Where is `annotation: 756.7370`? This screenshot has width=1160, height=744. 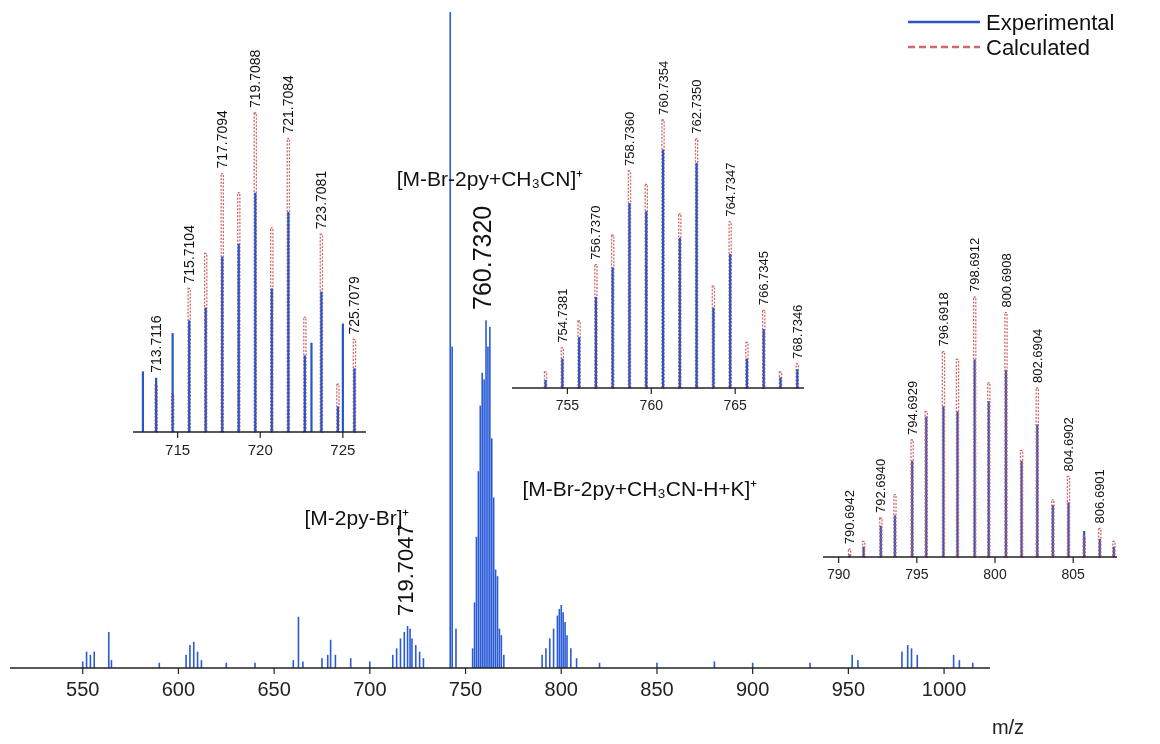 annotation: 756.7370 is located at coordinates (596, 232).